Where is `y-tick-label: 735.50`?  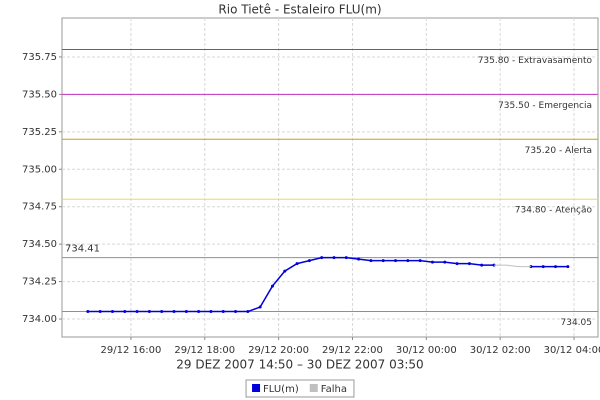 y-tick-label: 735.50 is located at coordinates (39, 94).